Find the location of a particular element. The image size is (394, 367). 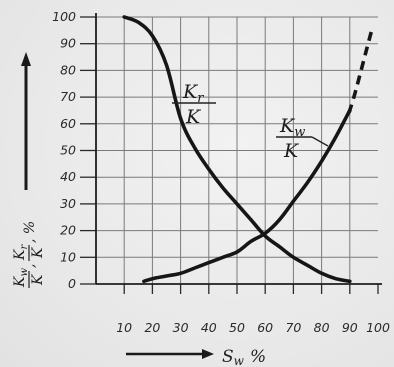

y-tick-label: 30 is located at coordinates (68, 203).